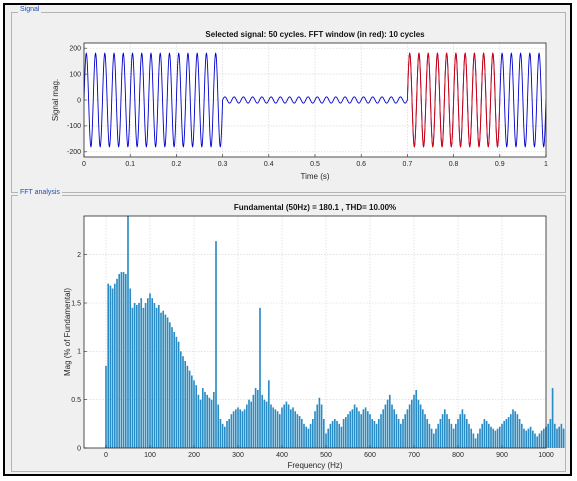  I want to click on x-tick-label: 0.4, so click(269, 164).